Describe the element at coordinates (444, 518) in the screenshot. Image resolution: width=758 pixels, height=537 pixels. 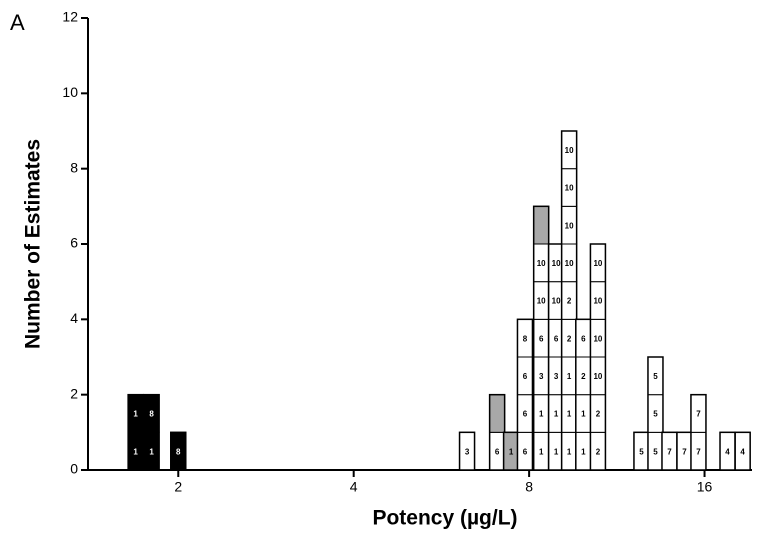
I see `x-axis-title: Potency (µg/L)` at that location.